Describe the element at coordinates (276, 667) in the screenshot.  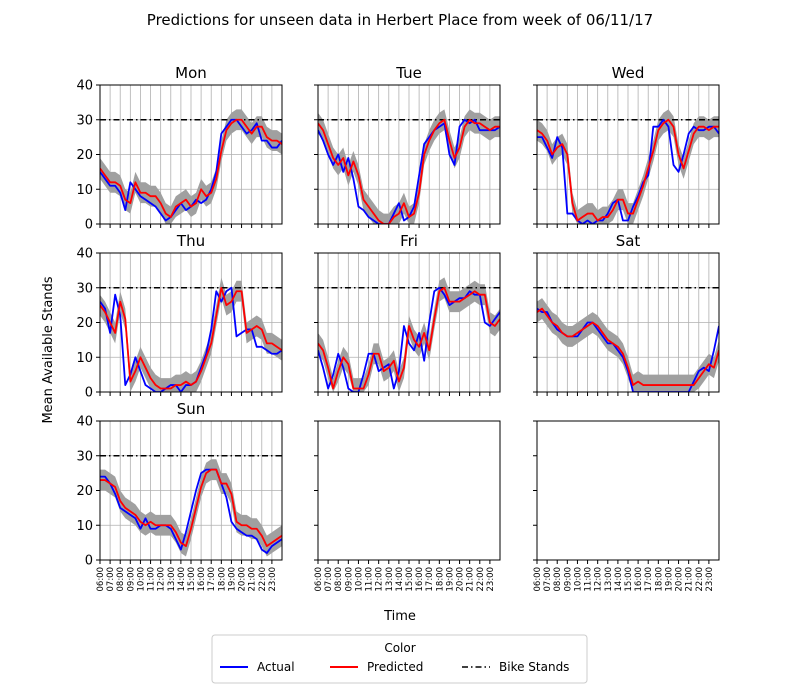
I see `legend-actual-label: Actual` at that location.